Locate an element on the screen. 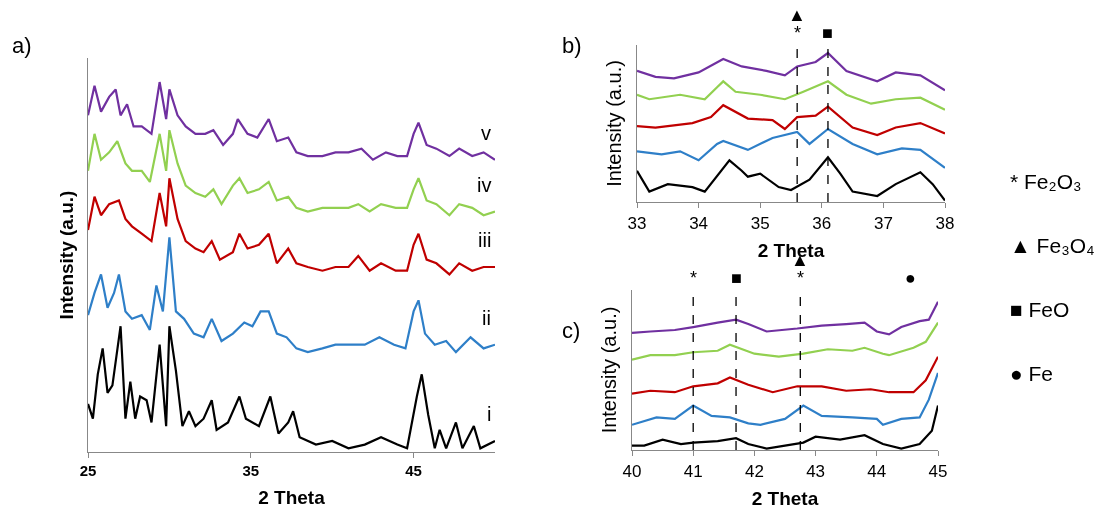 The height and width of the screenshot is (531, 1120). chart-title: a) is located at coordinates (22, 45).